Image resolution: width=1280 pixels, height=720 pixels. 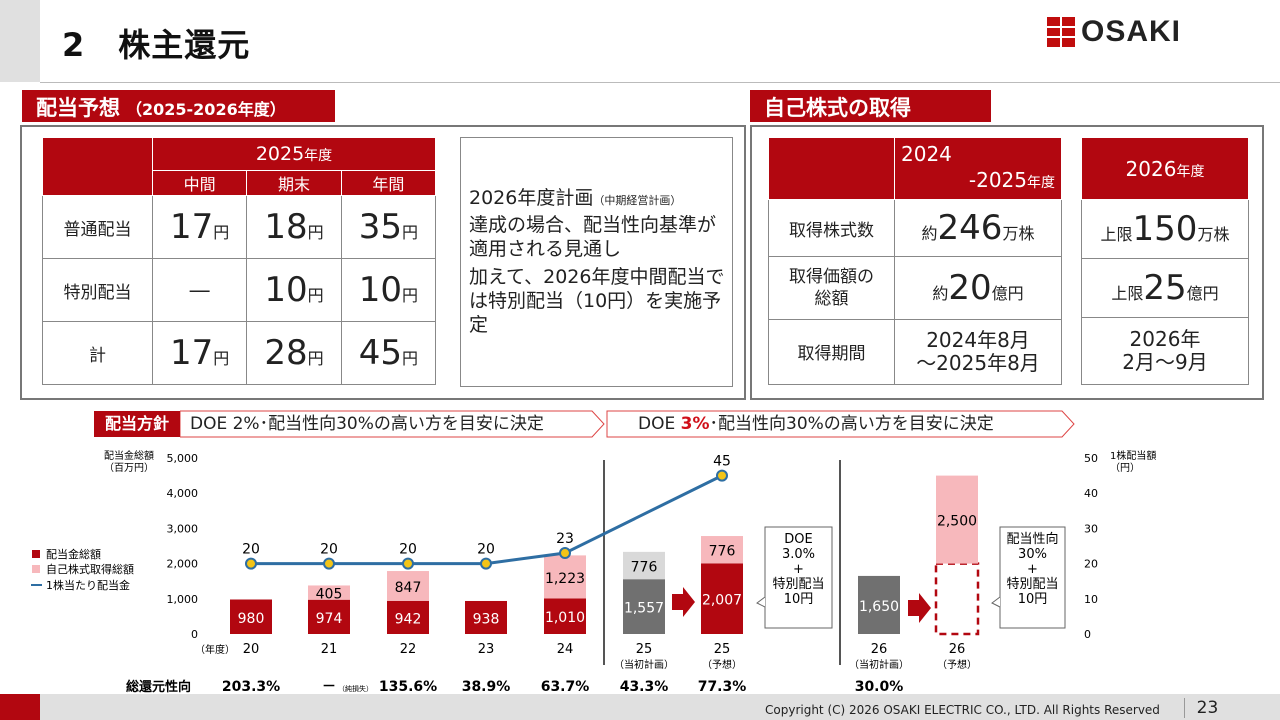 I want to click on callout-doe-pointer, so click(x=761, y=602).